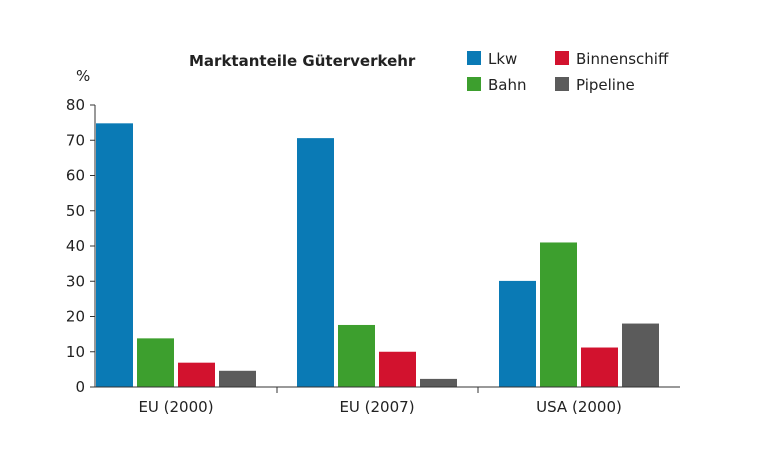 Image resolution: width=760 pixels, height=451 pixels. What do you see at coordinates (474, 58) in the screenshot?
I see `legend-swatch-lkw` at bounding box center [474, 58].